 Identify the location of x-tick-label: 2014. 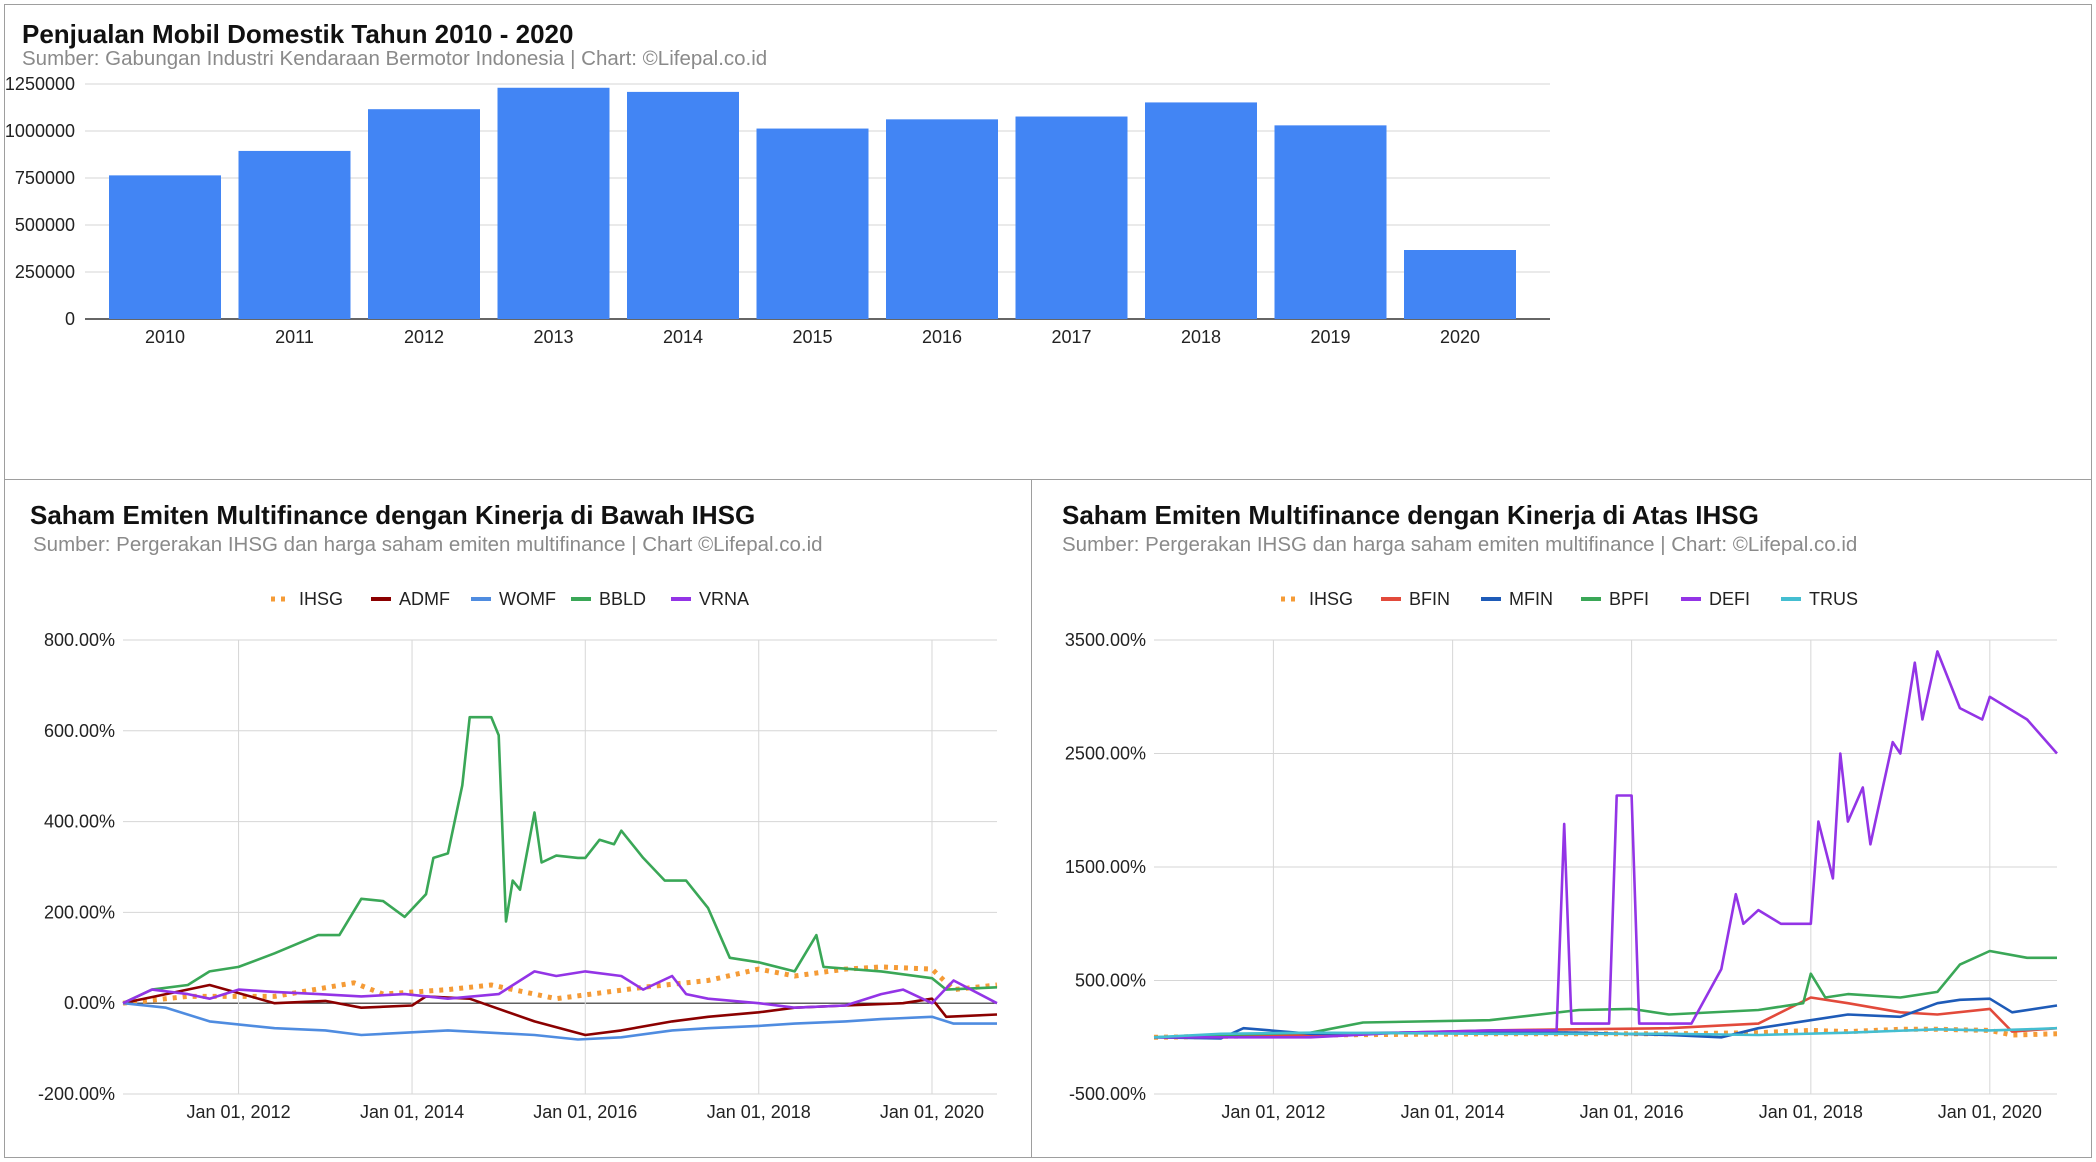
(683, 337).